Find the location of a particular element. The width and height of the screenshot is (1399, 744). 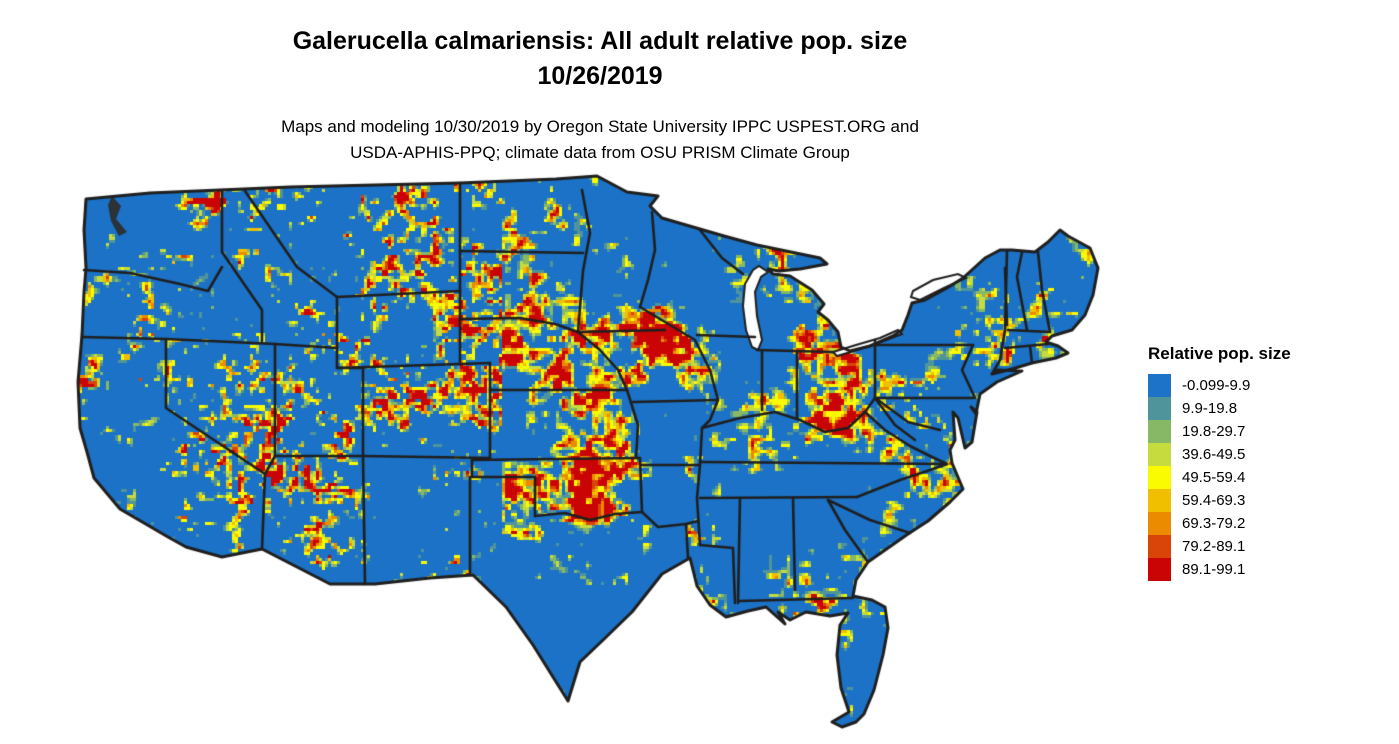

legend-row: 49.5-59.4 is located at coordinates (1268, 477).